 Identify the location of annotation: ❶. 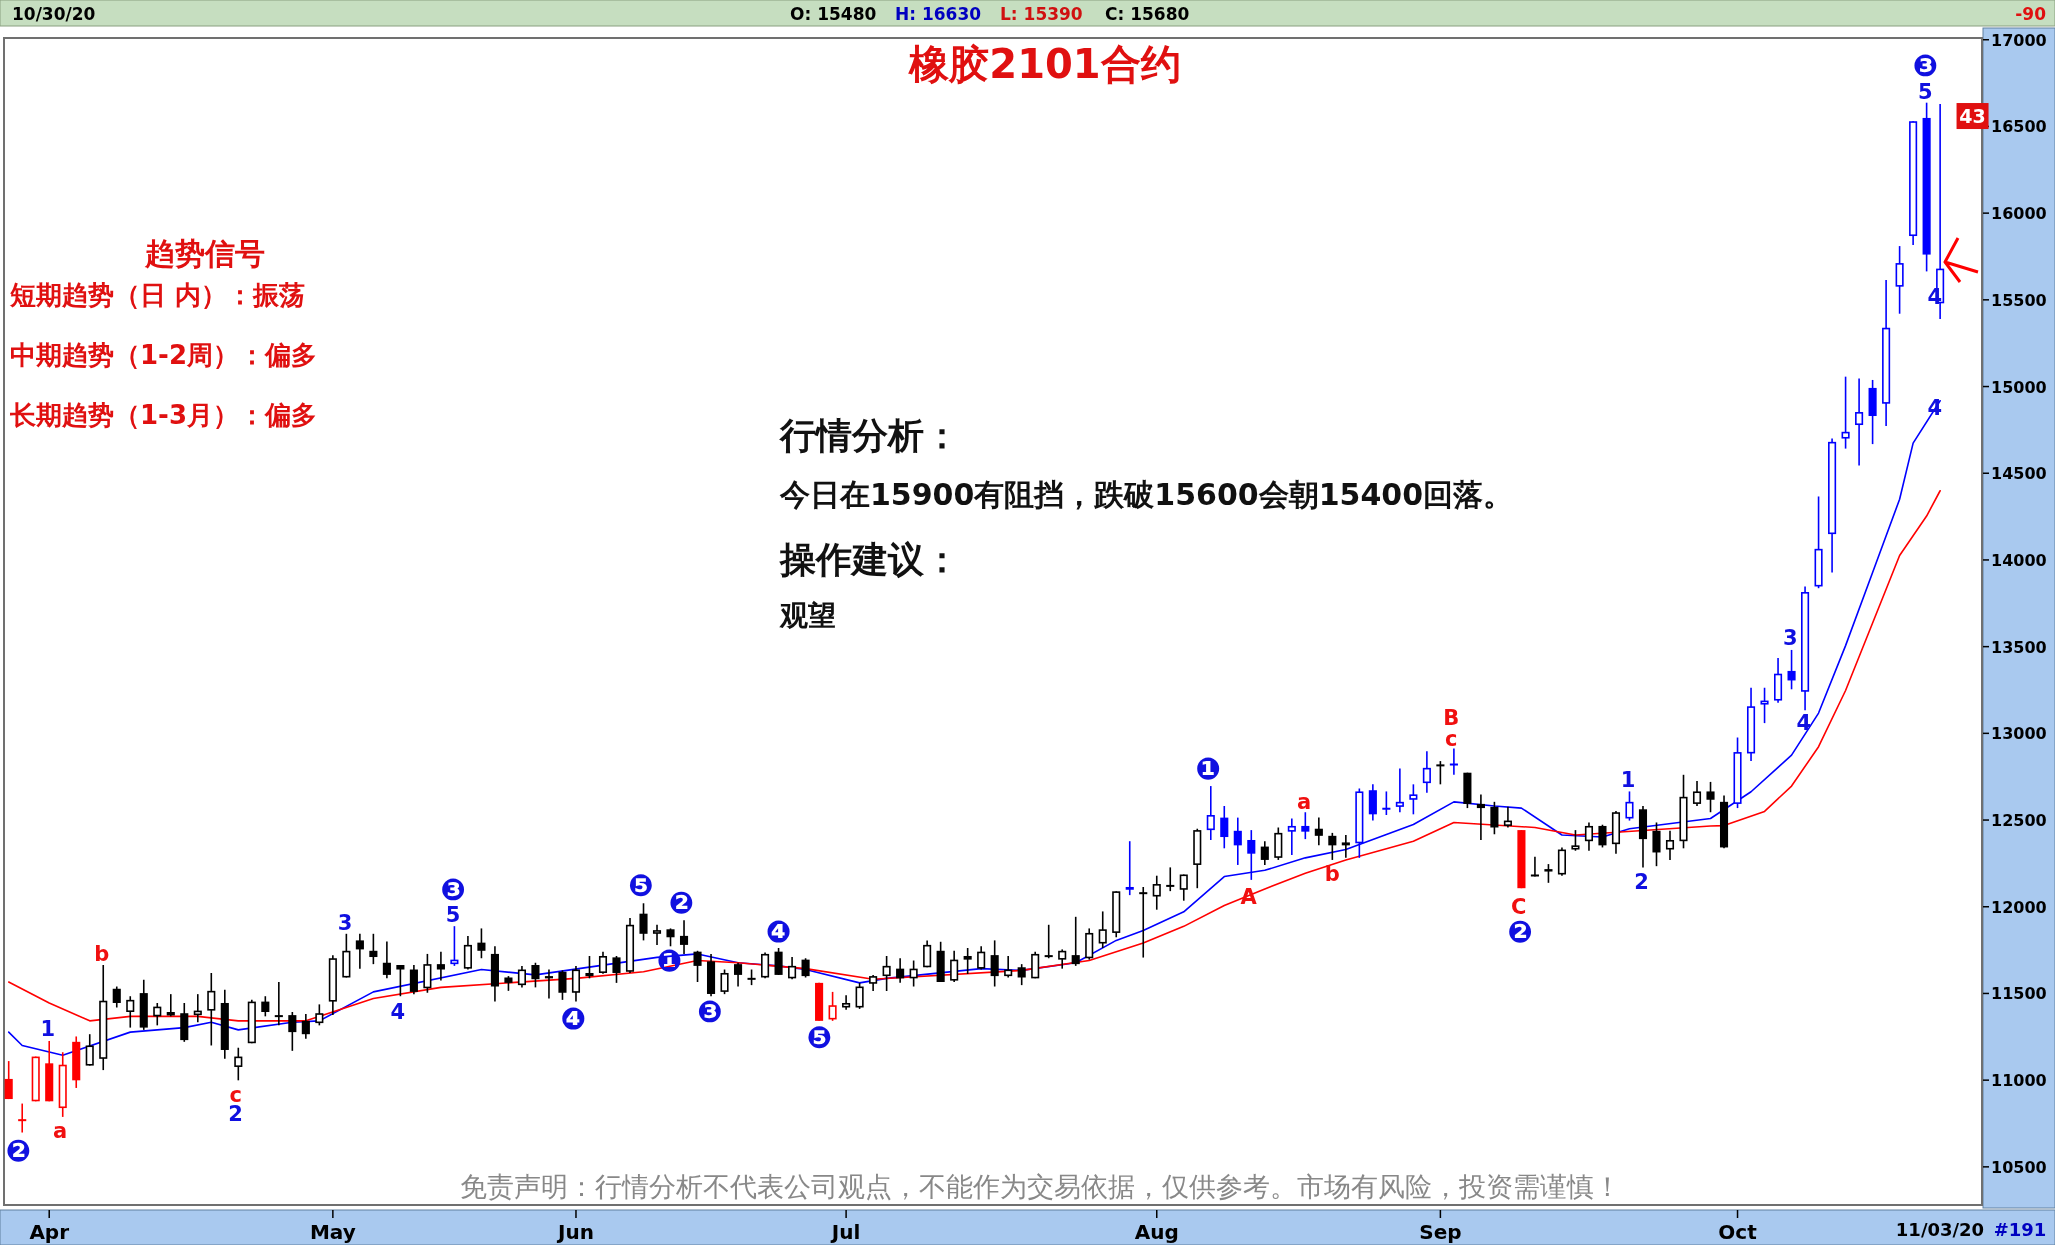
(1208, 769).